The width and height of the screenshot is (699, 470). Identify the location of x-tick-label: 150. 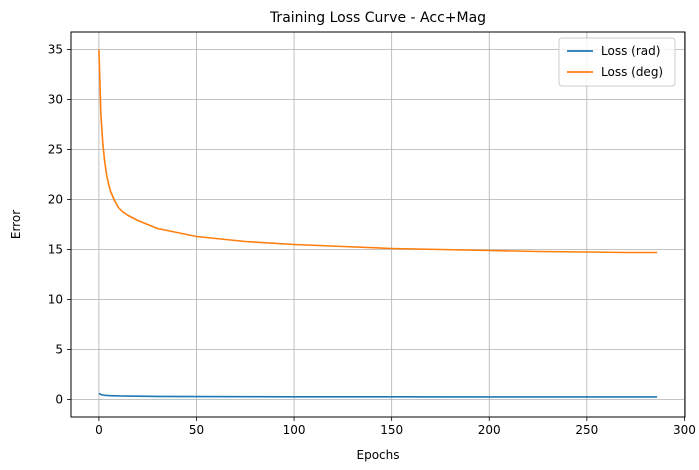
(391, 430).